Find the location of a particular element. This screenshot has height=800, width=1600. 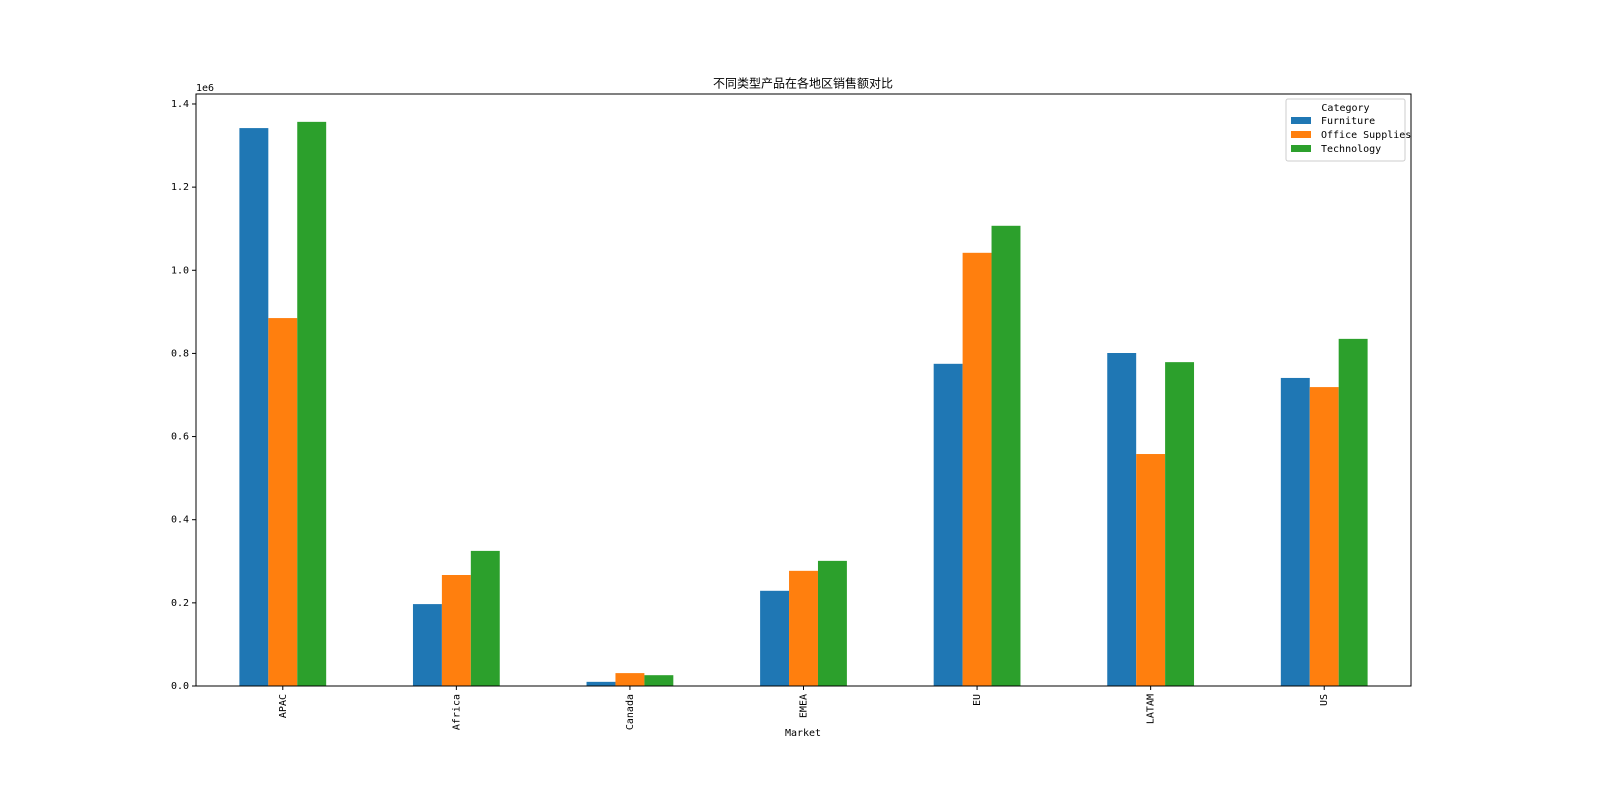

y-offset-label: 1e6 is located at coordinates (205, 88).